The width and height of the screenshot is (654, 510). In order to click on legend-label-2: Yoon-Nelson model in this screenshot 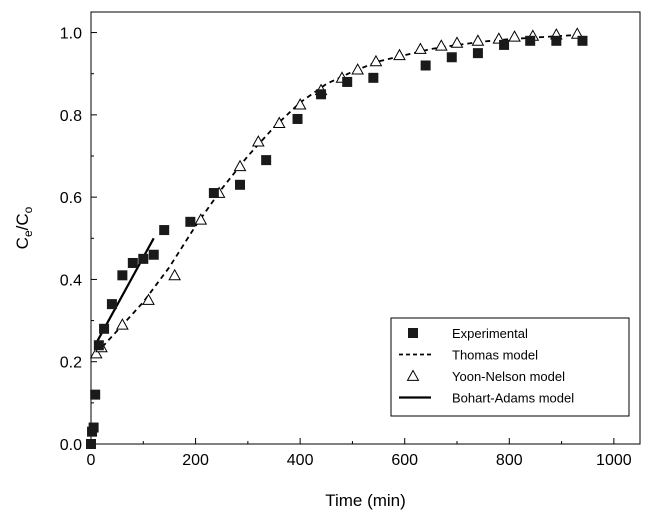, I will do `click(508, 376)`.